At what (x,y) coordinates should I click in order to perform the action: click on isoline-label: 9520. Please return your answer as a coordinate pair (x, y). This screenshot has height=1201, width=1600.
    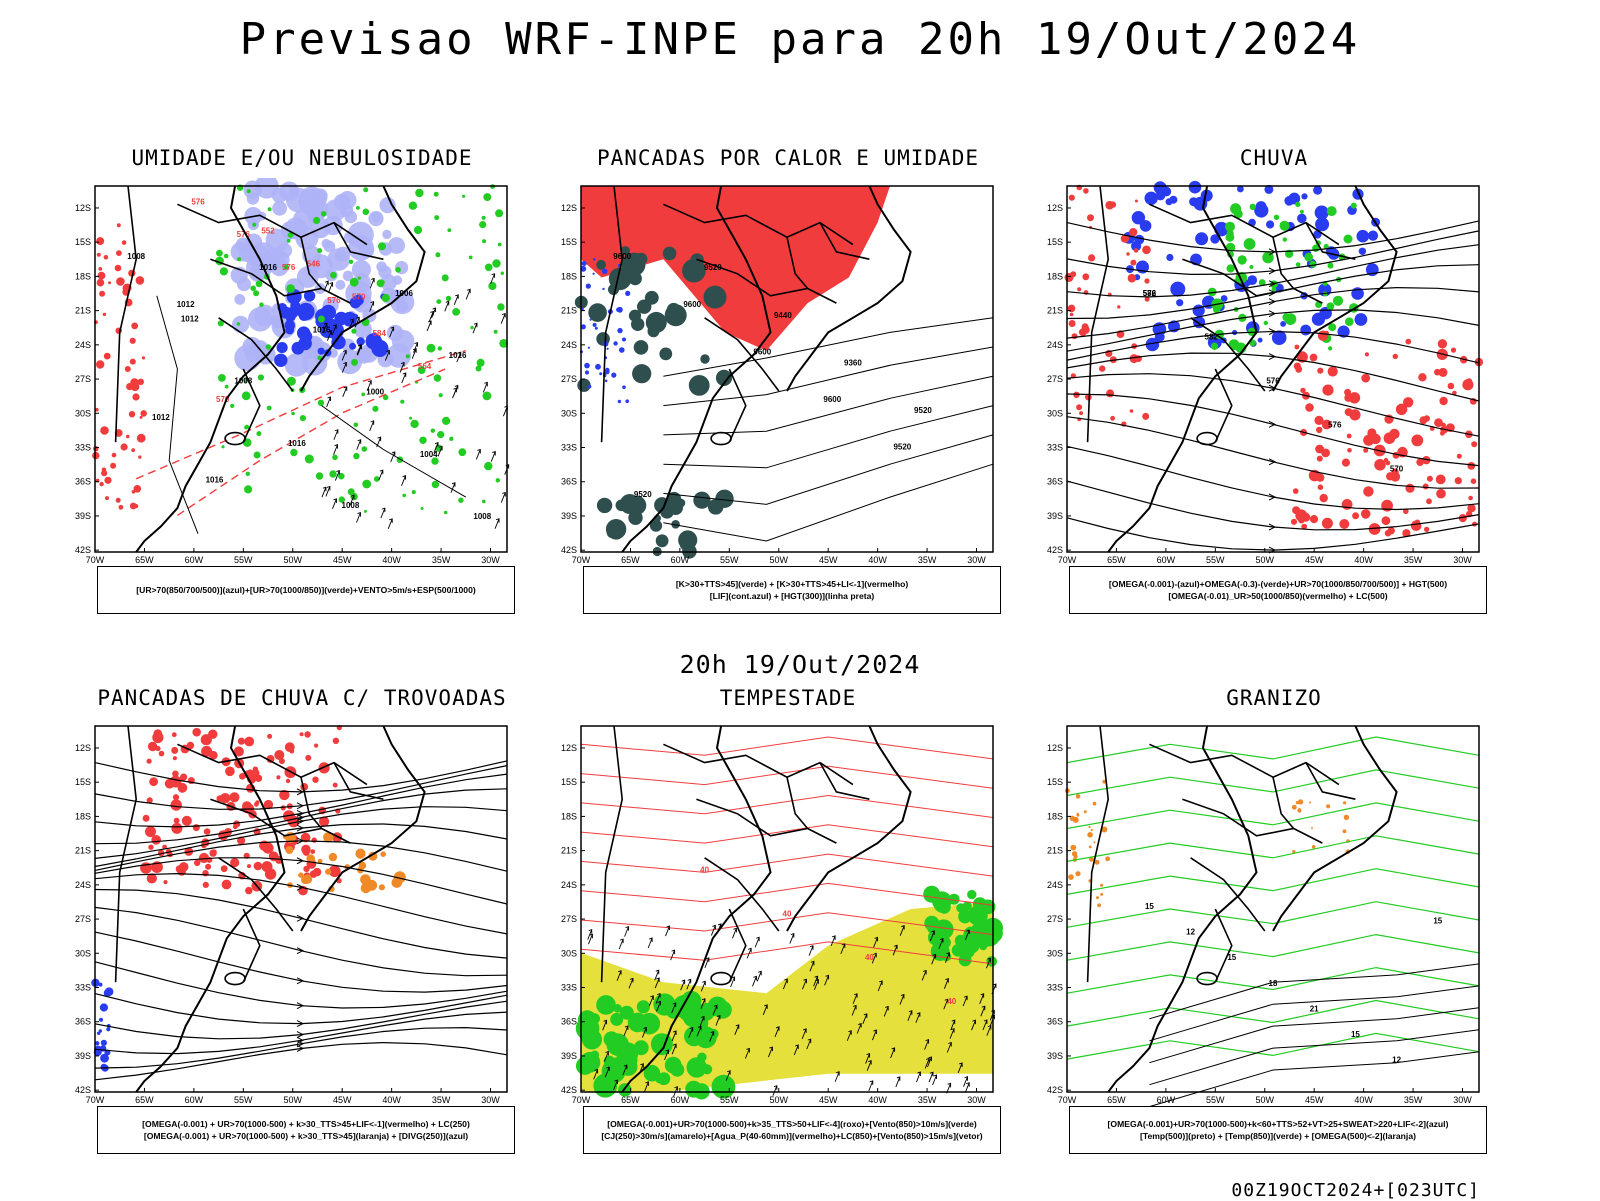
    Looking at the image, I should click on (902, 447).